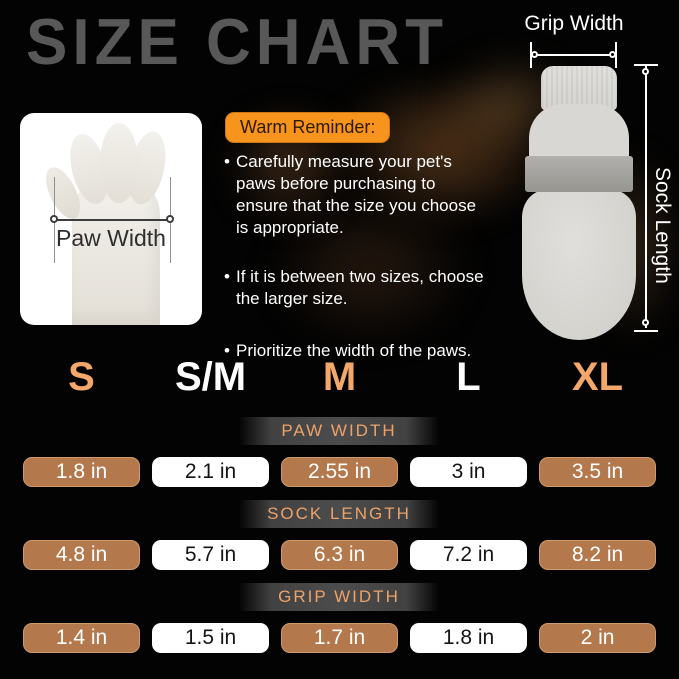  Describe the element at coordinates (662, 225) in the screenshot. I see `sock-length-label: Sock Length` at that location.